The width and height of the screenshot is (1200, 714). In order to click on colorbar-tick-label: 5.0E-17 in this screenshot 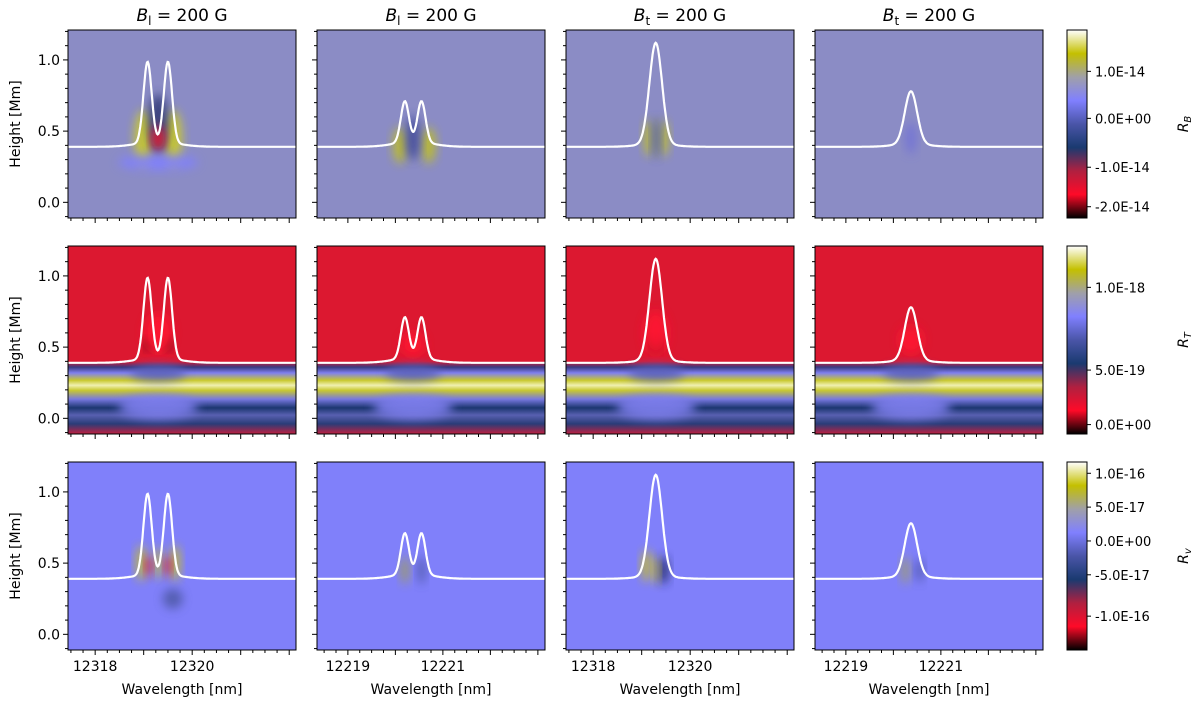, I will do `click(1120, 508)`.